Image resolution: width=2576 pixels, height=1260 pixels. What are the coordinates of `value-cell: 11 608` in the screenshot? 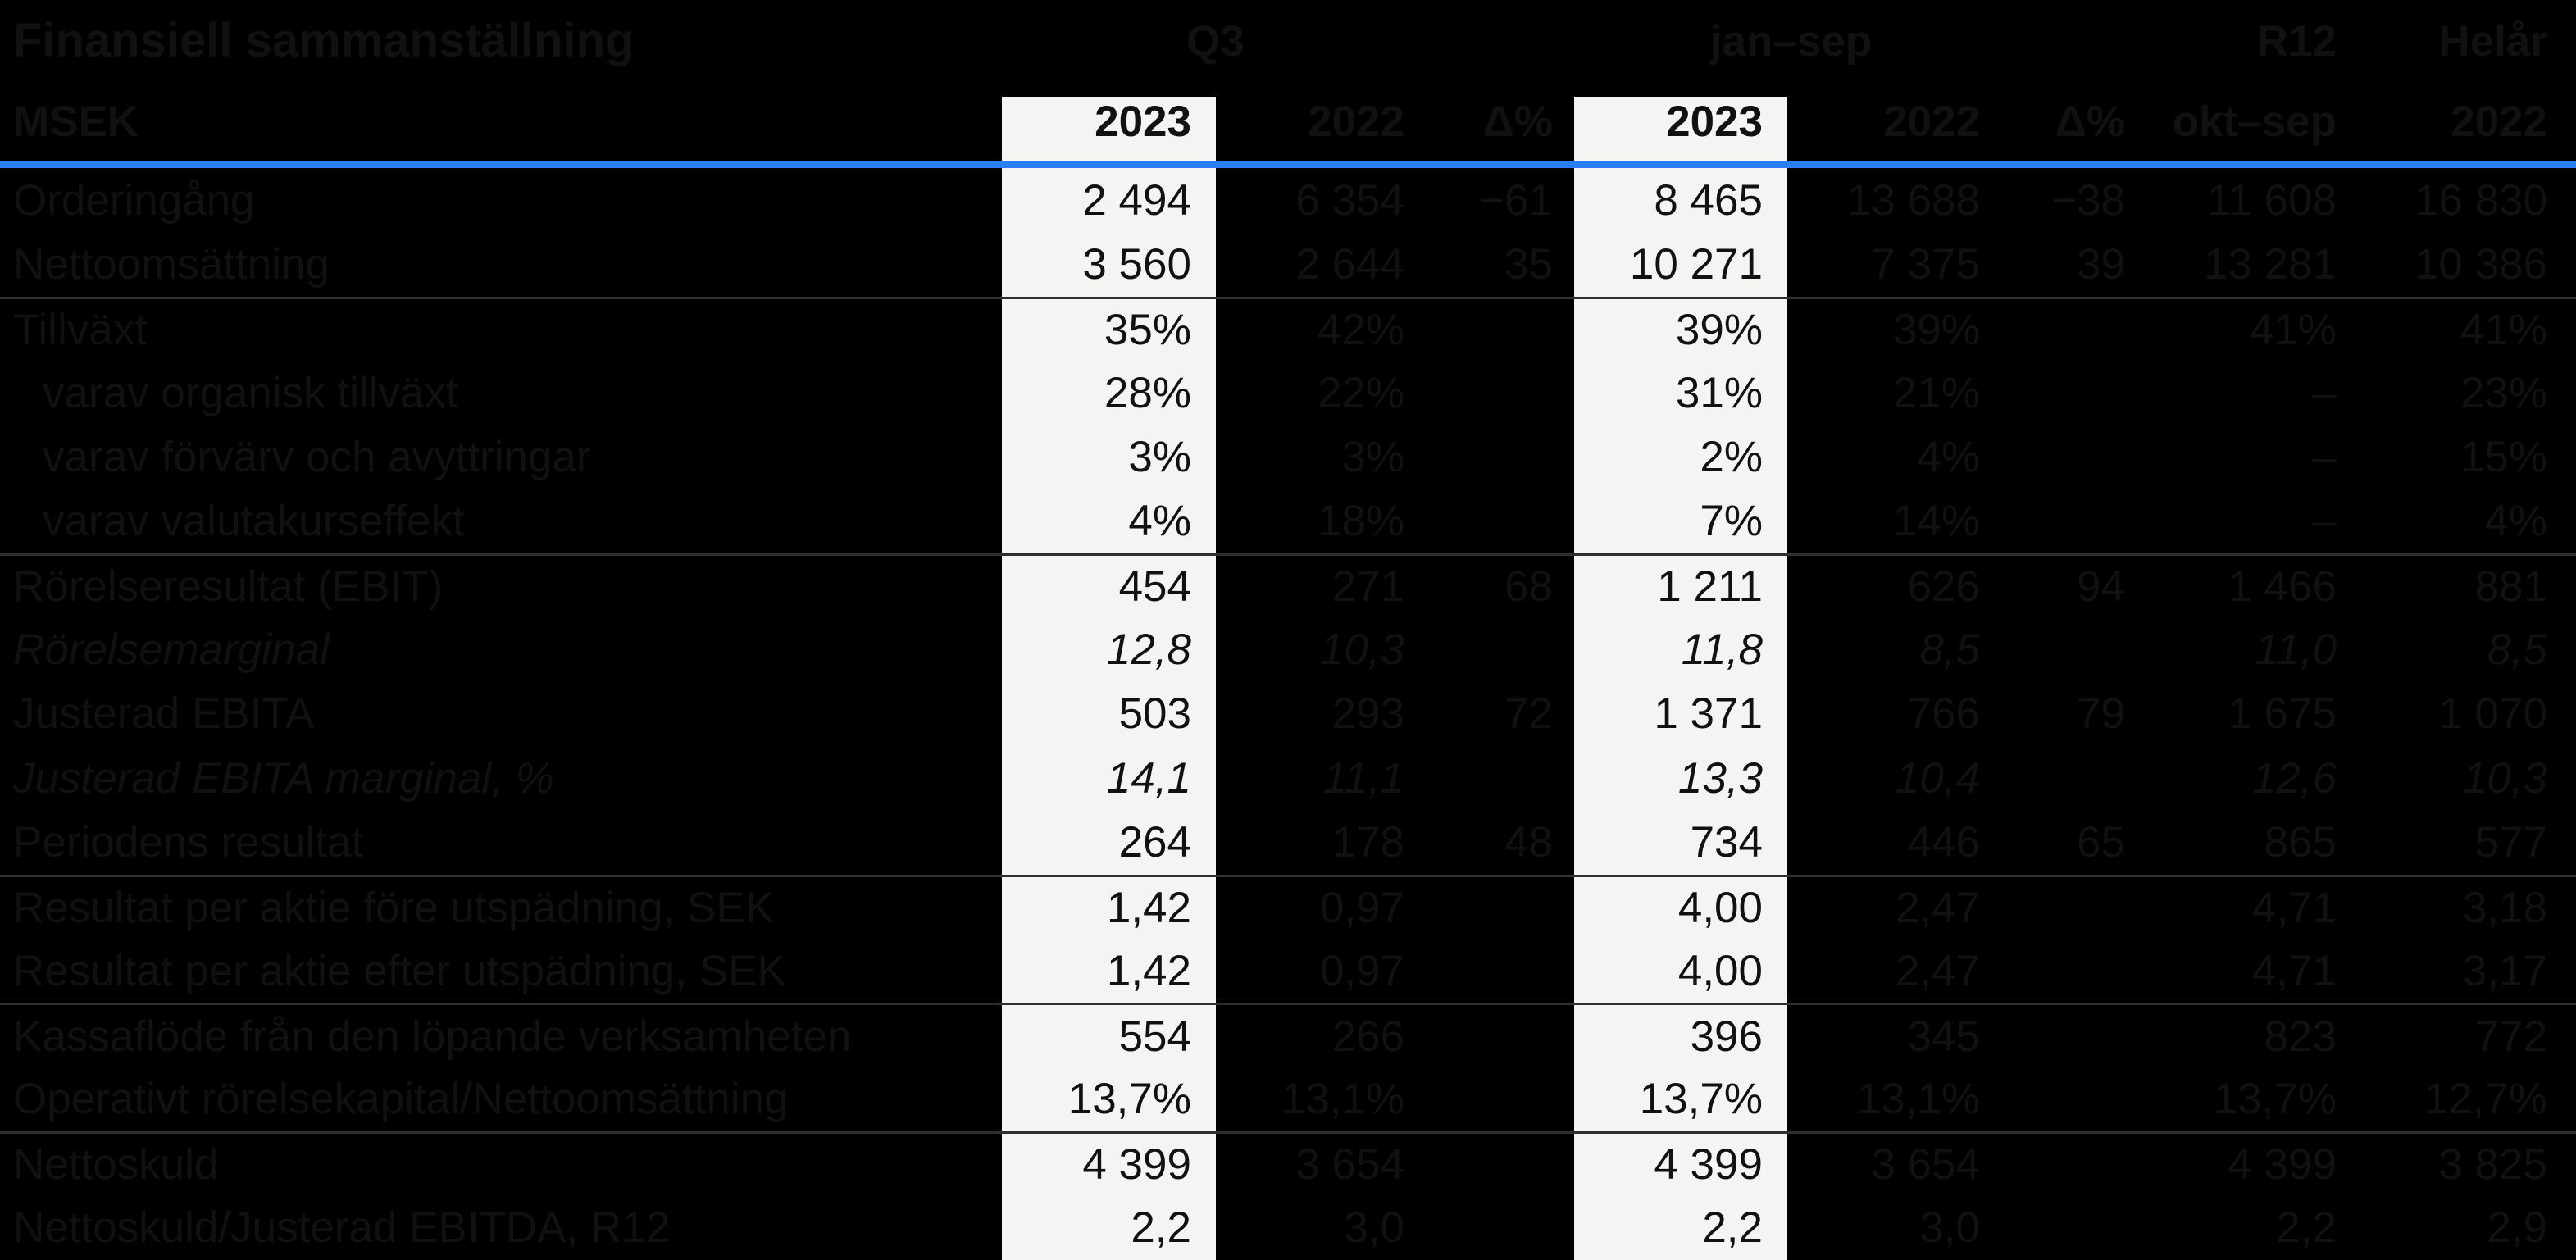 It's located at (2272, 200).